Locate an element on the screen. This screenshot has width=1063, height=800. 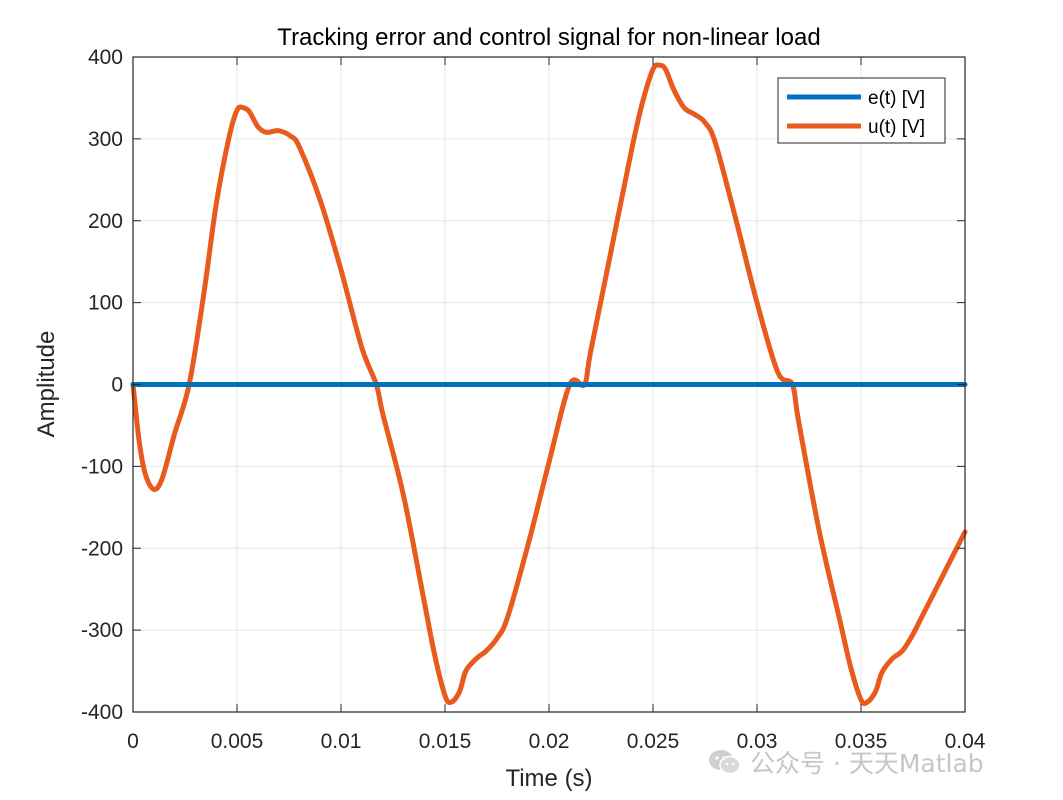
x-axis-label: Time (s) is located at coordinates (548, 778).